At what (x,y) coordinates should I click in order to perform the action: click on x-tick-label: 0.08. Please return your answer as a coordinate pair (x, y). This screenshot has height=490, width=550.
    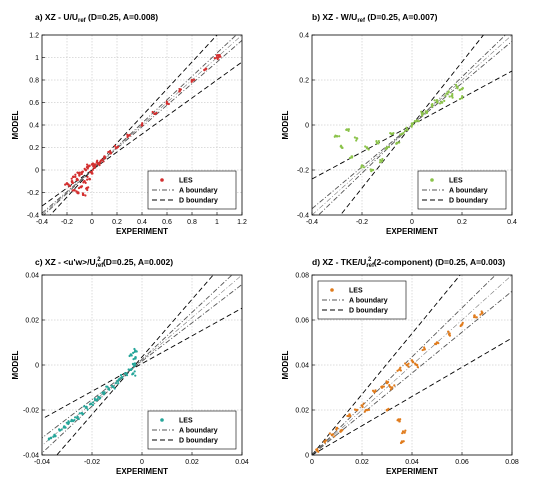
    Looking at the image, I should click on (512, 462).